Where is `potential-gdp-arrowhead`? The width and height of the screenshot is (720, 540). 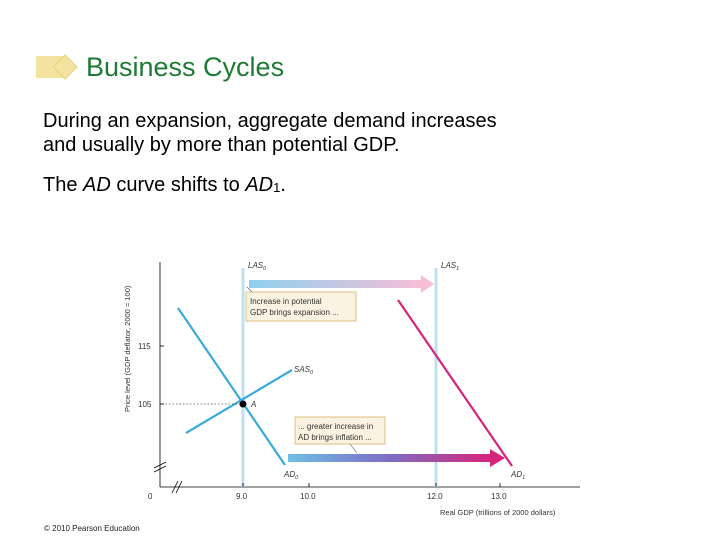 potential-gdp-arrowhead is located at coordinates (427, 284).